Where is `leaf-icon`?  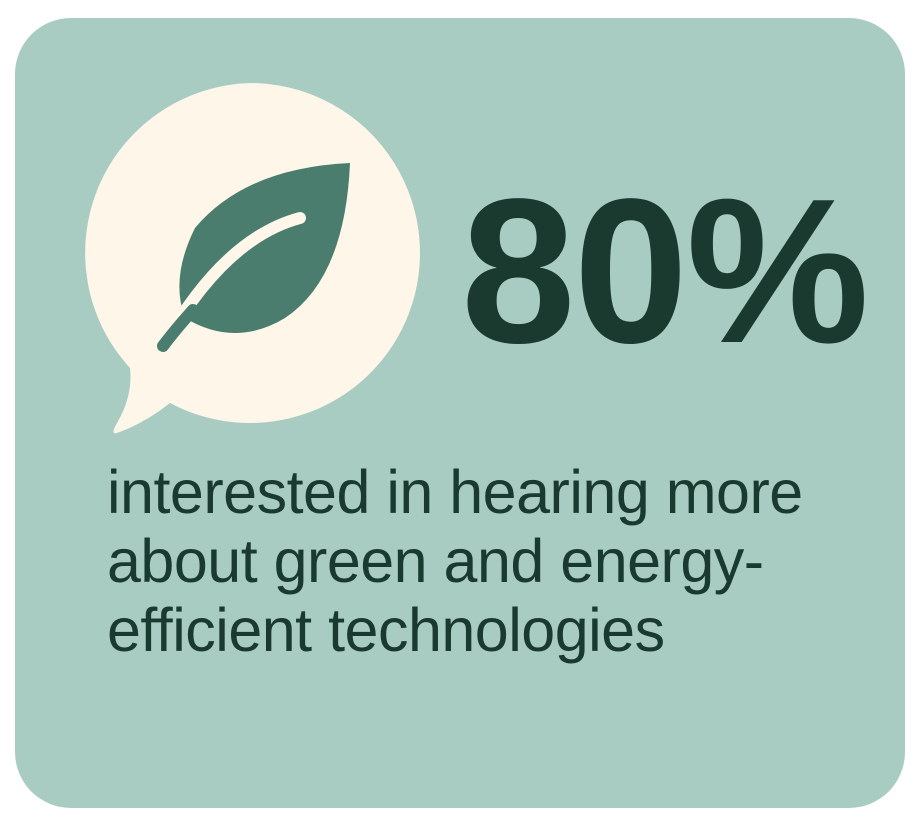
leaf-icon is located at coordinates (264, 248).